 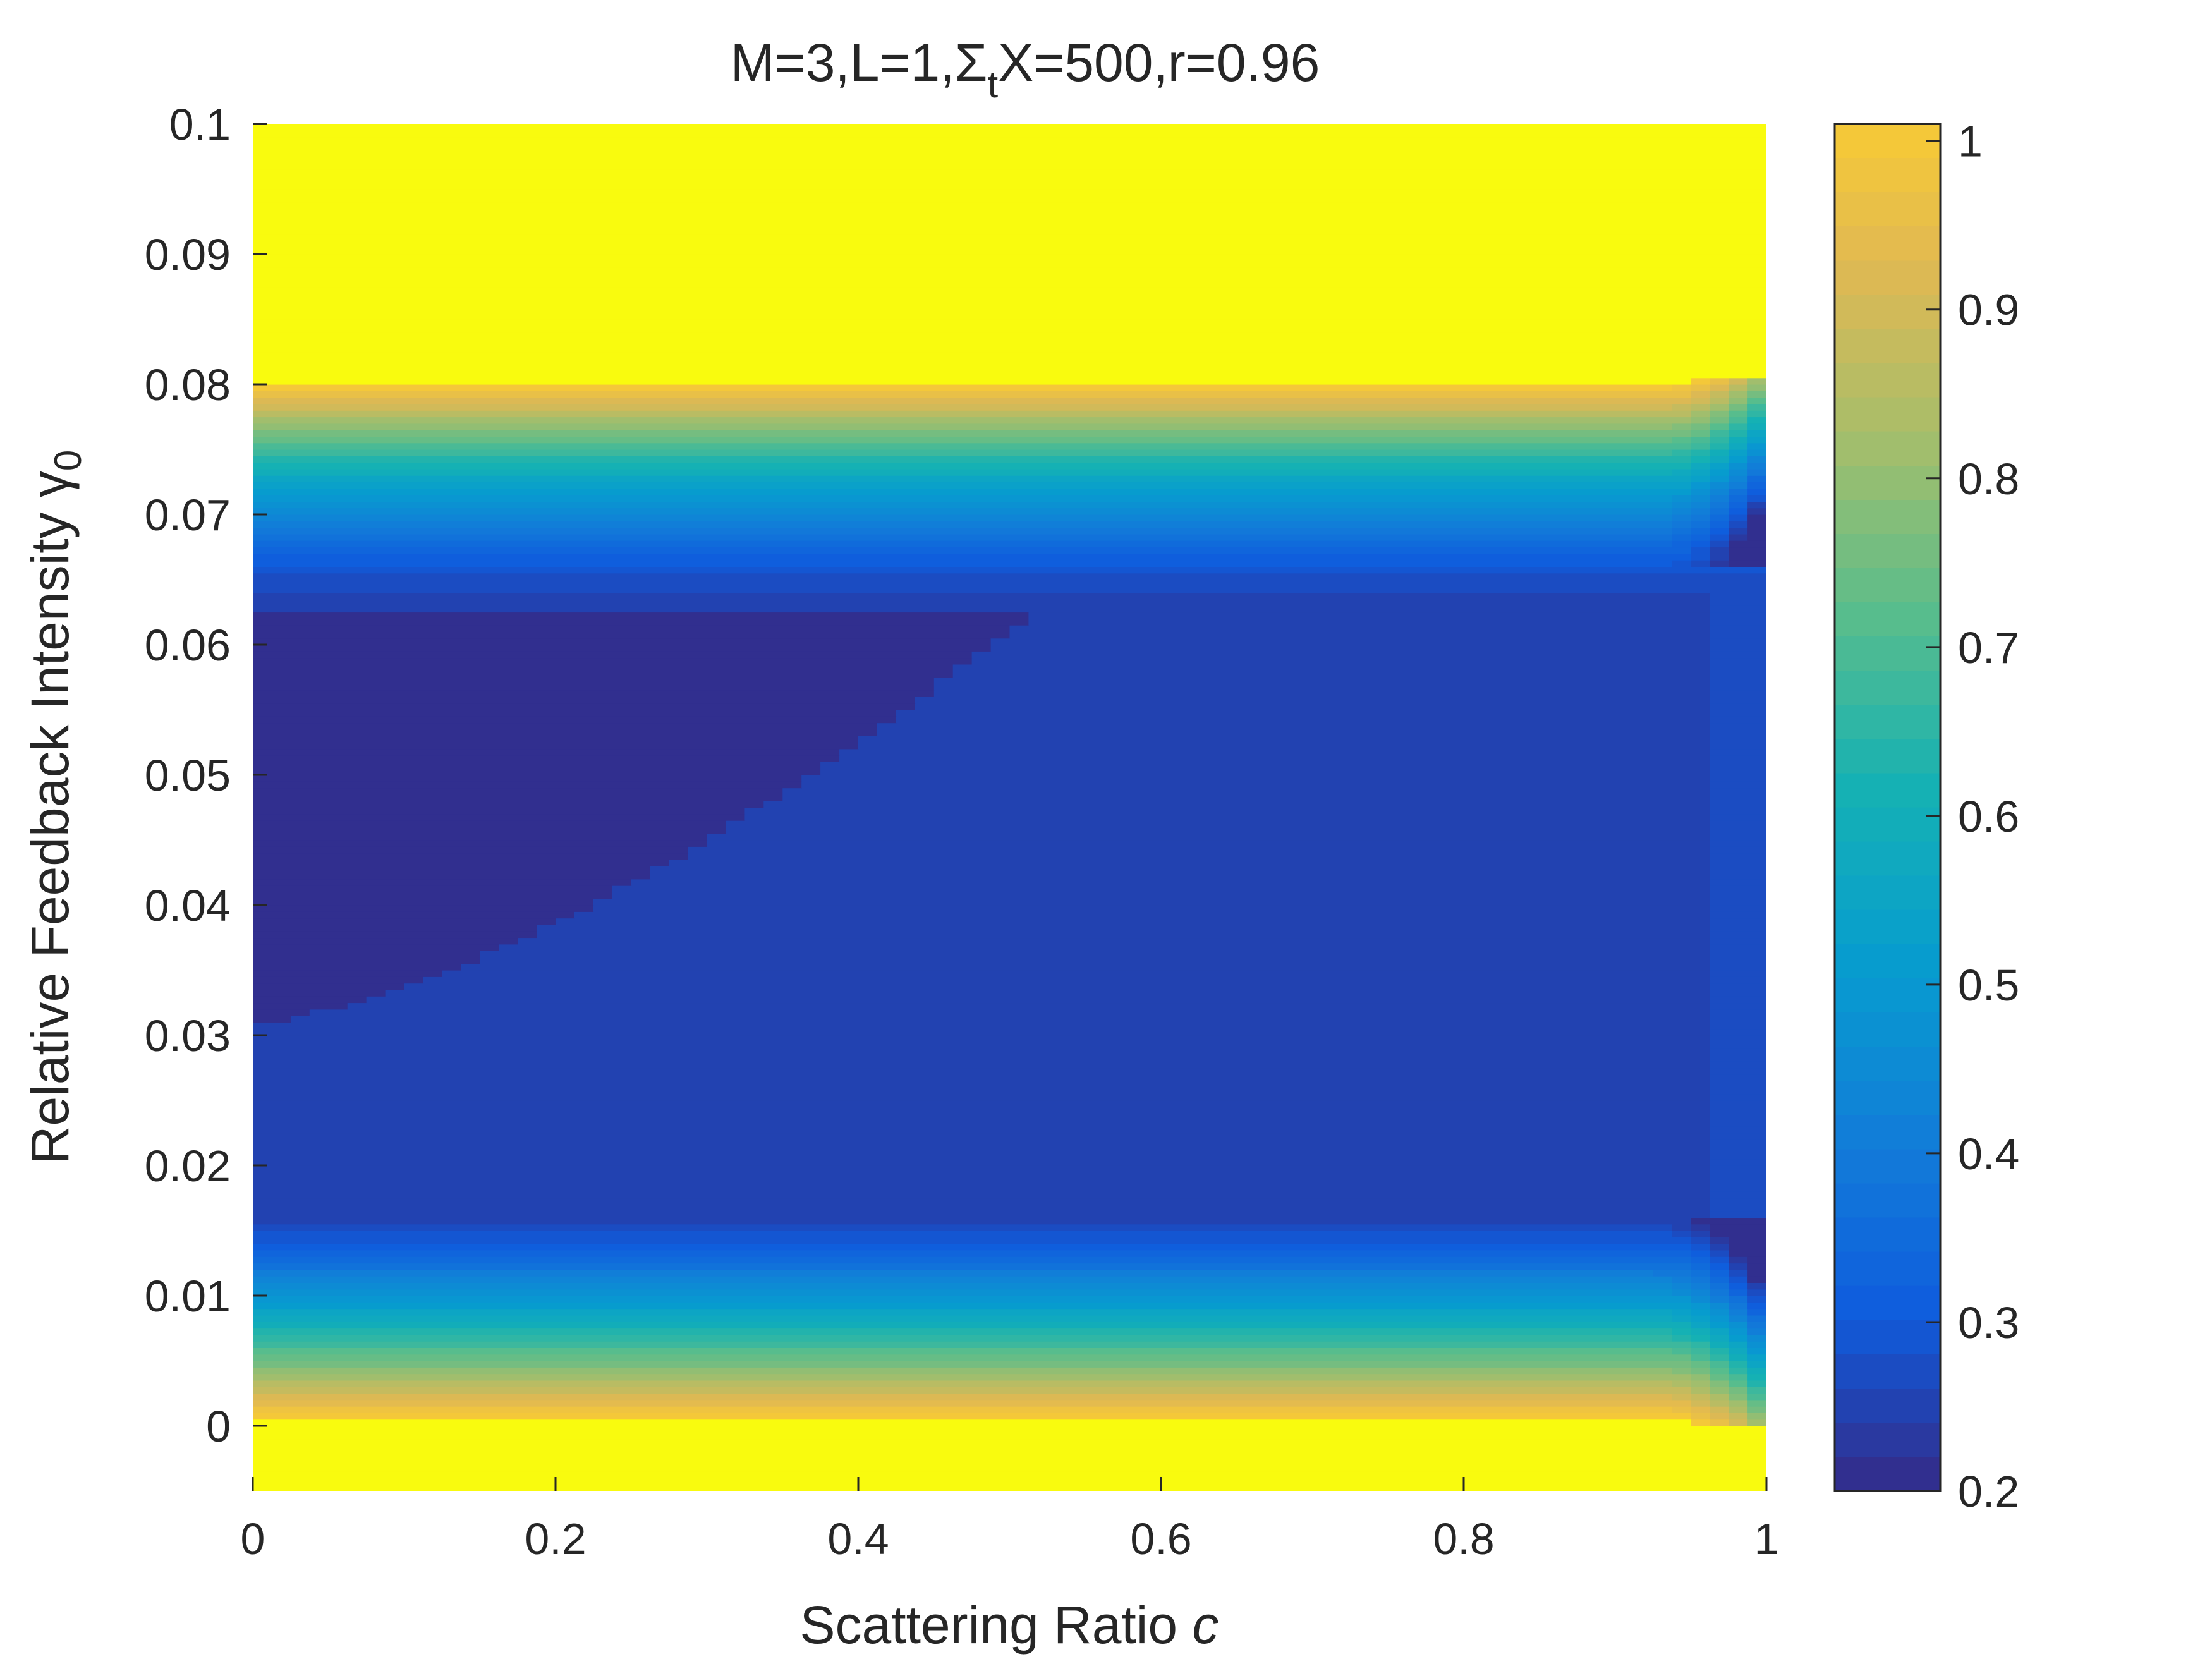 What do you see at coordinates (54, 807) in the screenshot?
I see `y-axis-label: Relative Feedback Intensity γ0` at bounding box center [54, 807].